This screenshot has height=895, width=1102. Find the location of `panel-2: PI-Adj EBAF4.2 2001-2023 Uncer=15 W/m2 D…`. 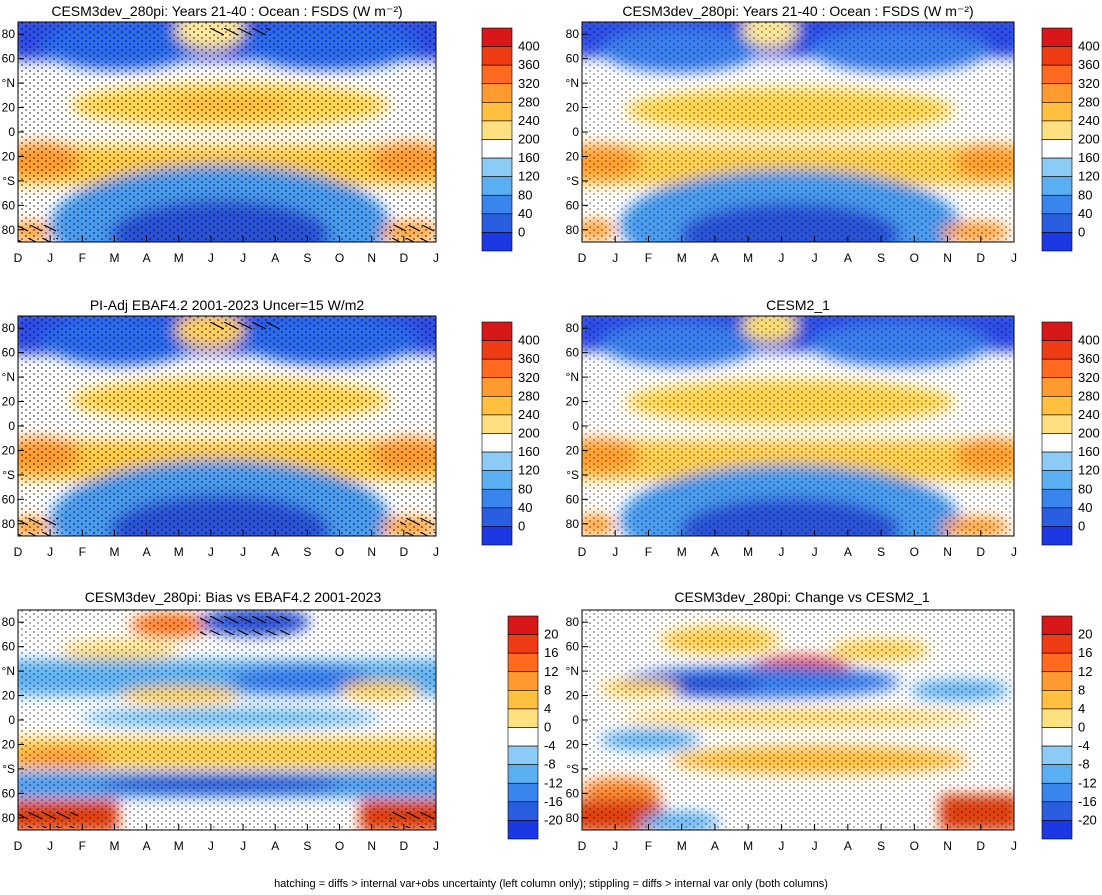

panel-2: PI-Adj EBAF4.2 2001-2023 Uncer=15 W/m2 D… is located at coordinates (271, 428).